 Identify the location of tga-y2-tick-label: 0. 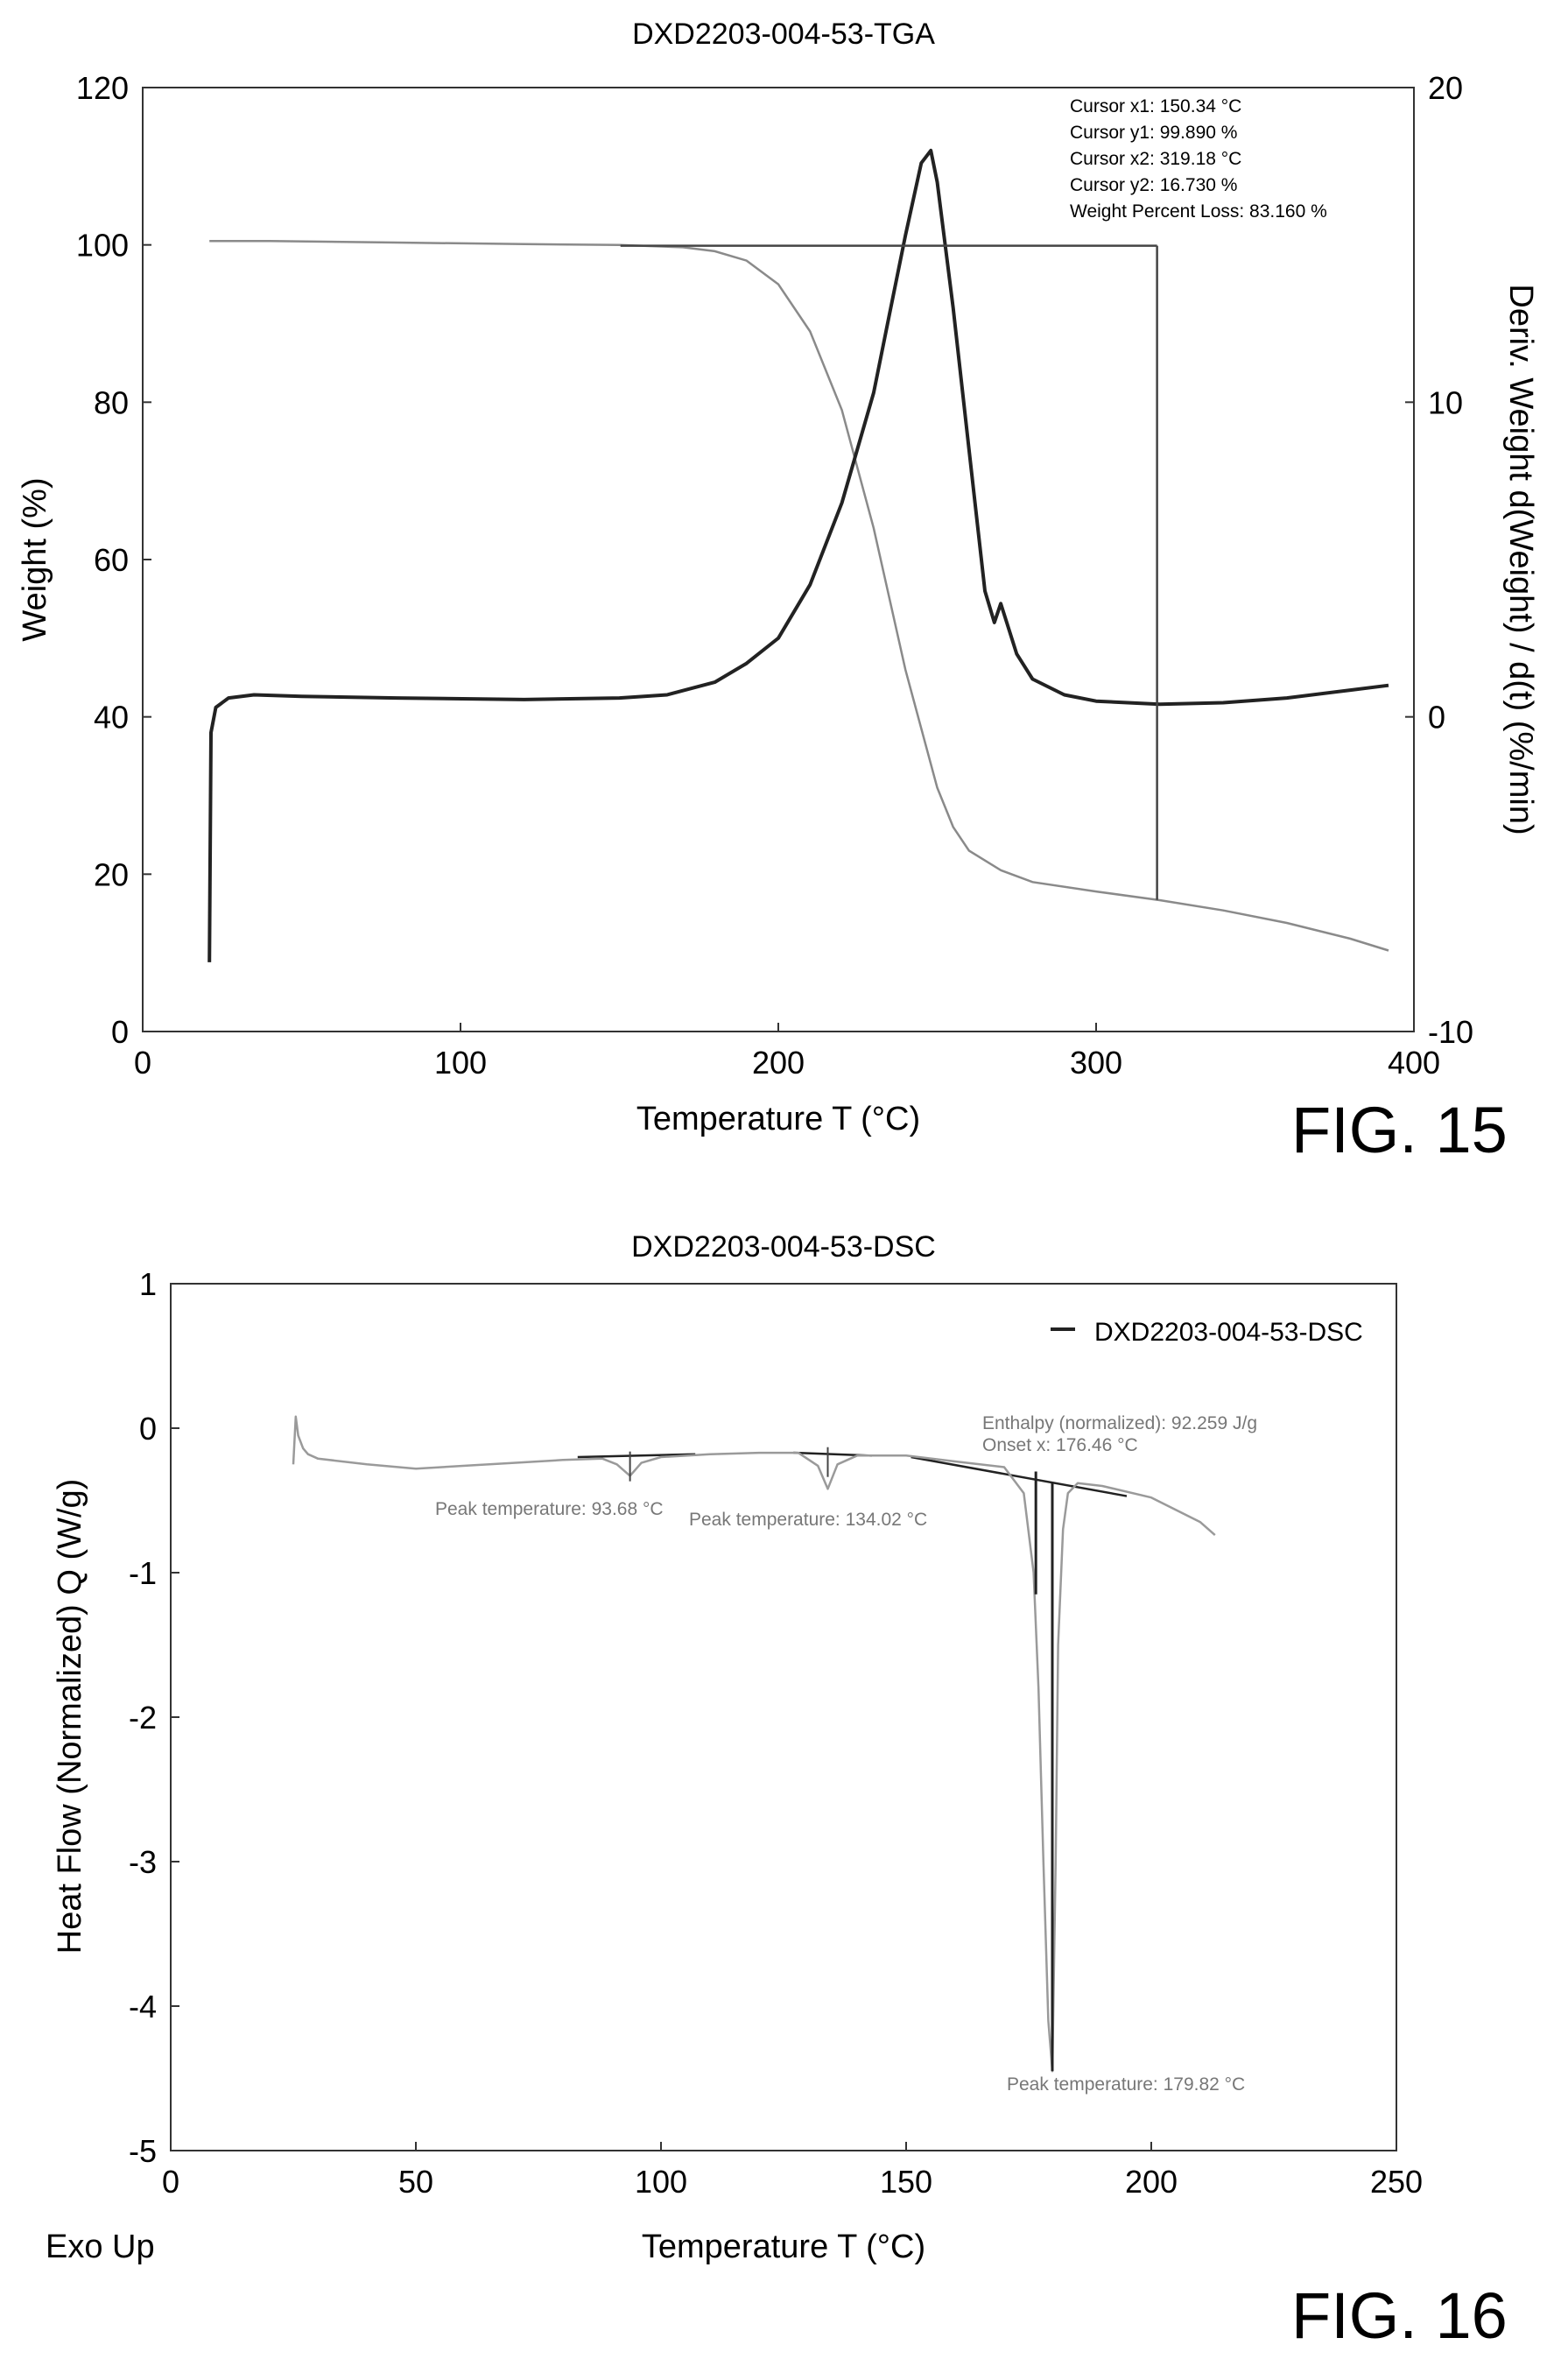
(1436, 718).